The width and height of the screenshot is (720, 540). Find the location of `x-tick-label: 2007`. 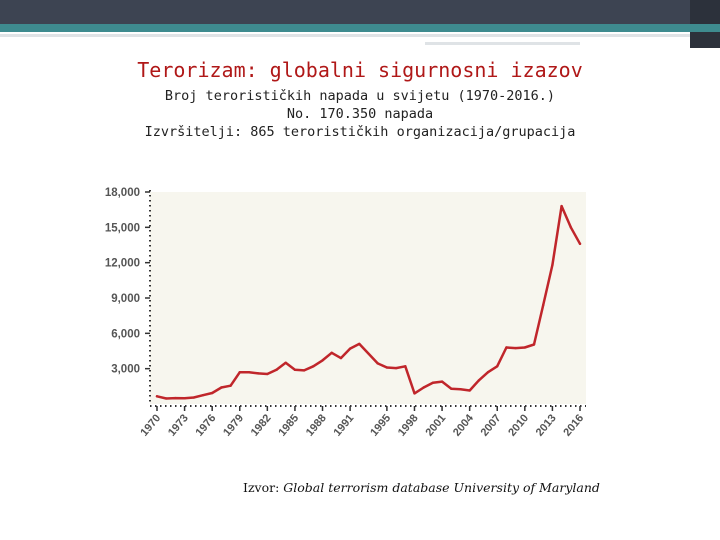

x-tick-label: 2007 is located at coordinates (491, 425).